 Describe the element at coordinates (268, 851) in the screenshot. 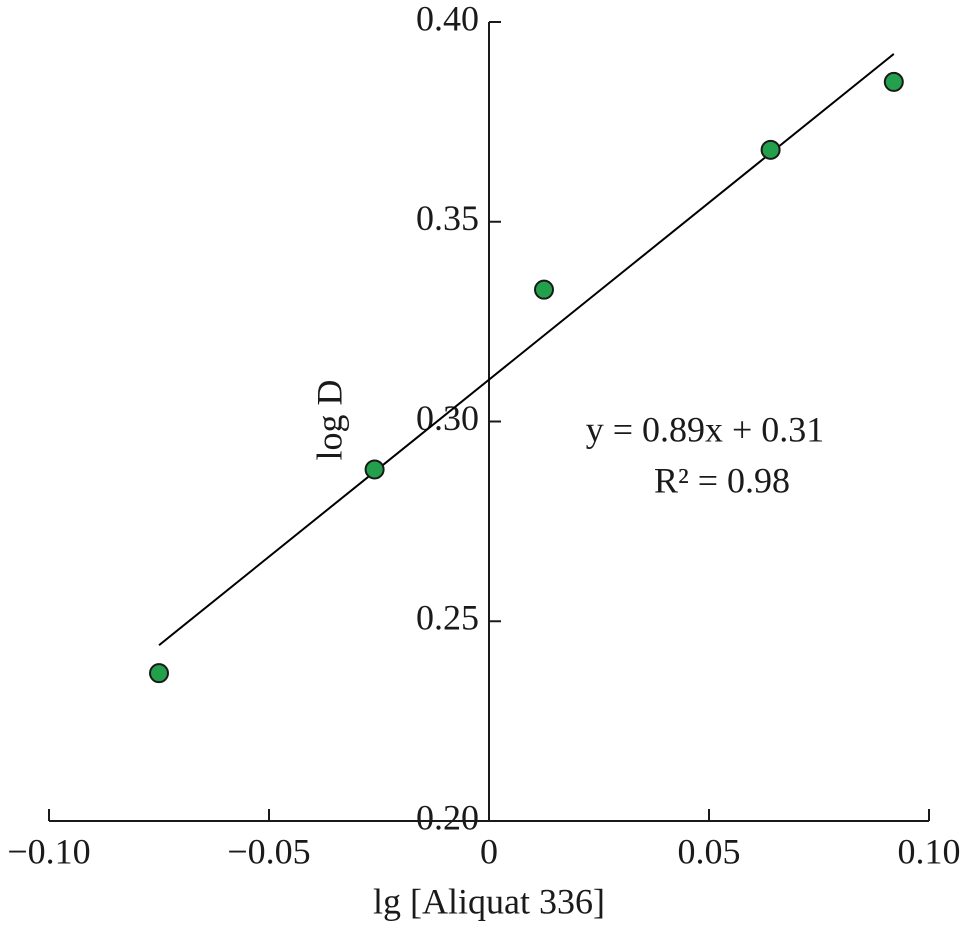

I see `x-tick-label: −0.05` at that location.